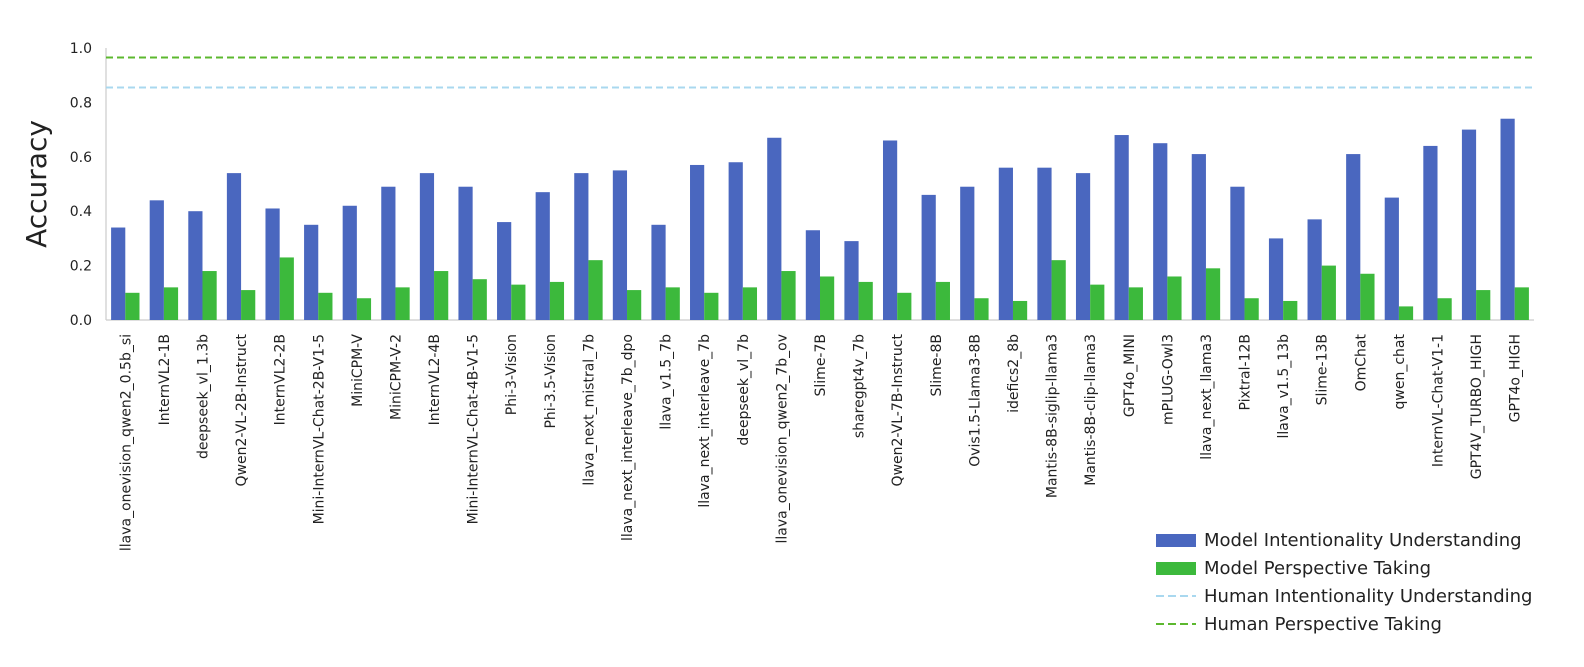 This screenshot has width=1584, height=667. What do you see at coordinates (744, 390) in the screenshot?
I see `x-tick-label: deepseek_vl_7b` at bounding box center [744, 390].